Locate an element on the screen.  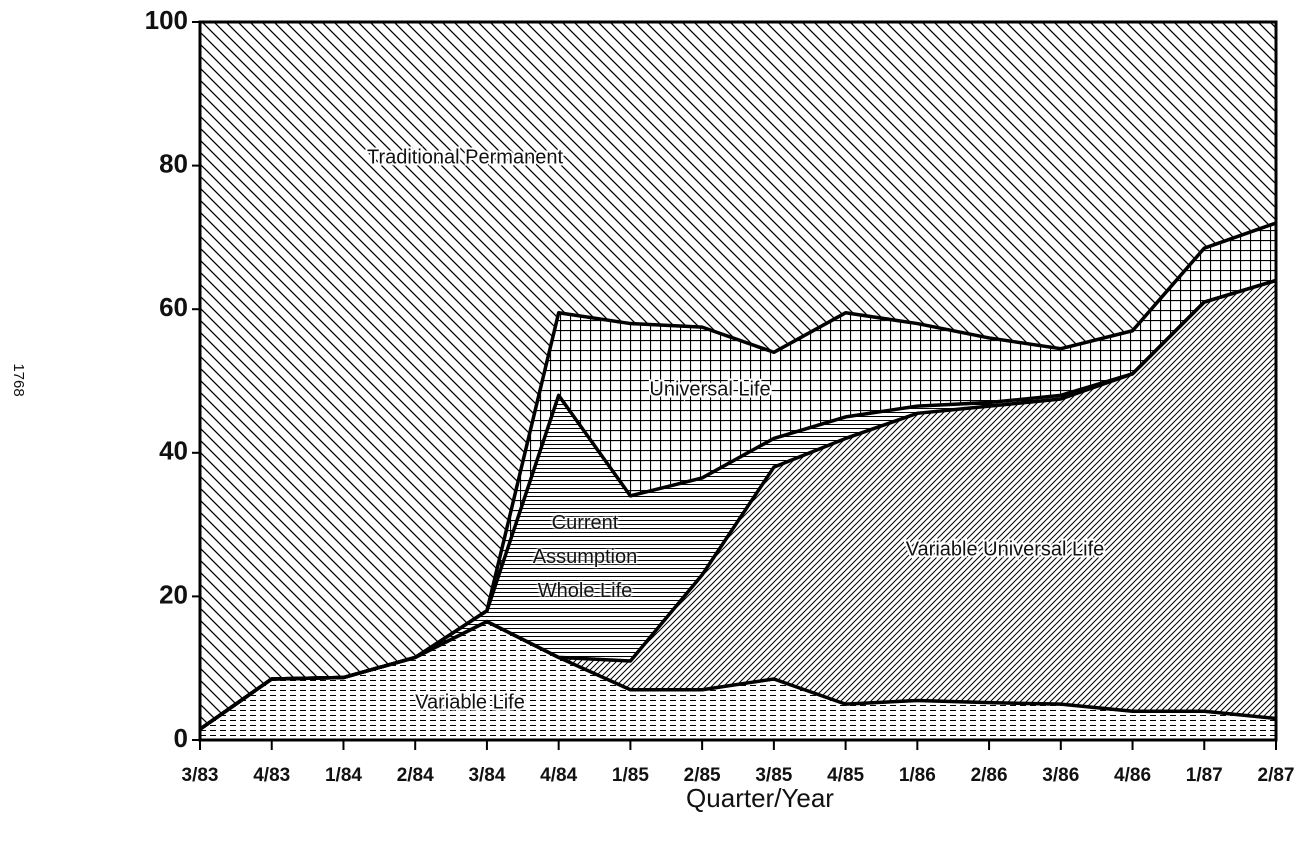
area is located at coordinates (738, 680).